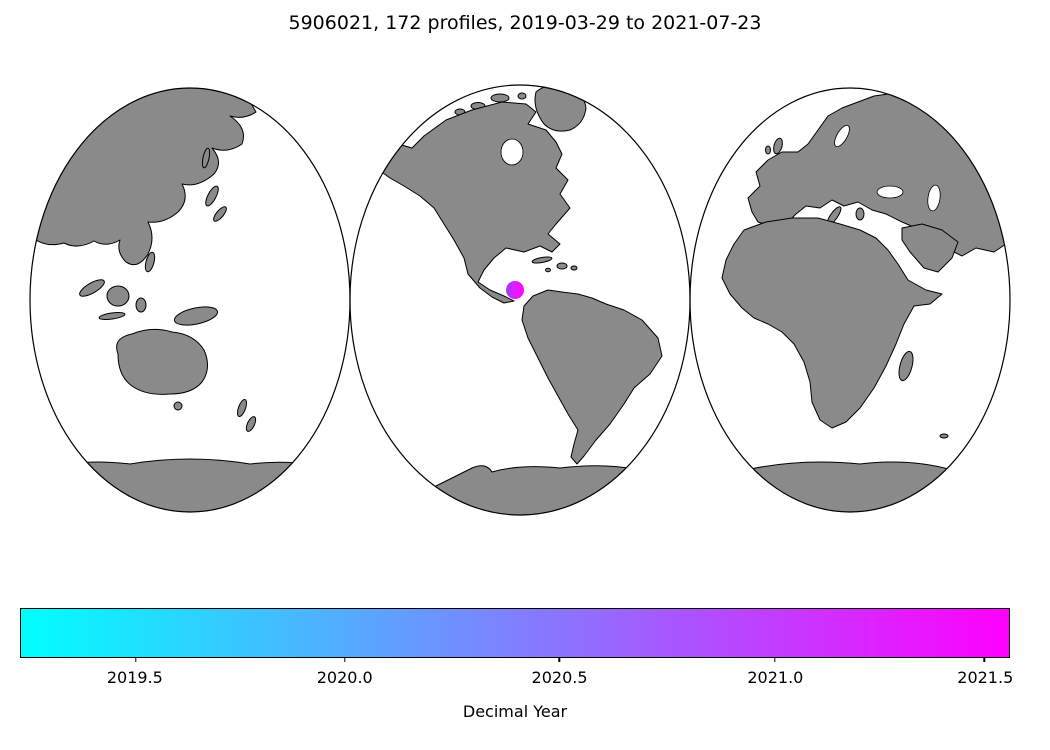 This screenshot has height=750, width=1050. I want to click on colorbar-tick-labels: 2019.5 2020.0 2020.5 2021.0 2021.5, so click(517, 680).